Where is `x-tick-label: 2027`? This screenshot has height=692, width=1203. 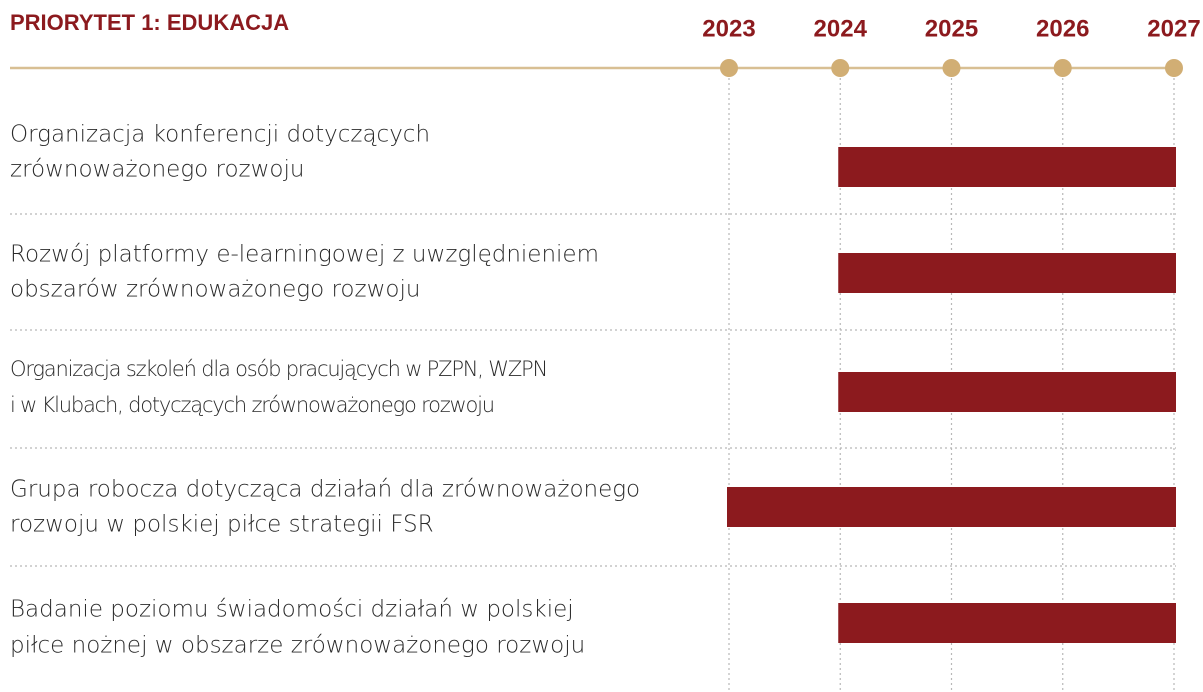 x-tick-label: 2027 is located at coordinates (1173, 28).